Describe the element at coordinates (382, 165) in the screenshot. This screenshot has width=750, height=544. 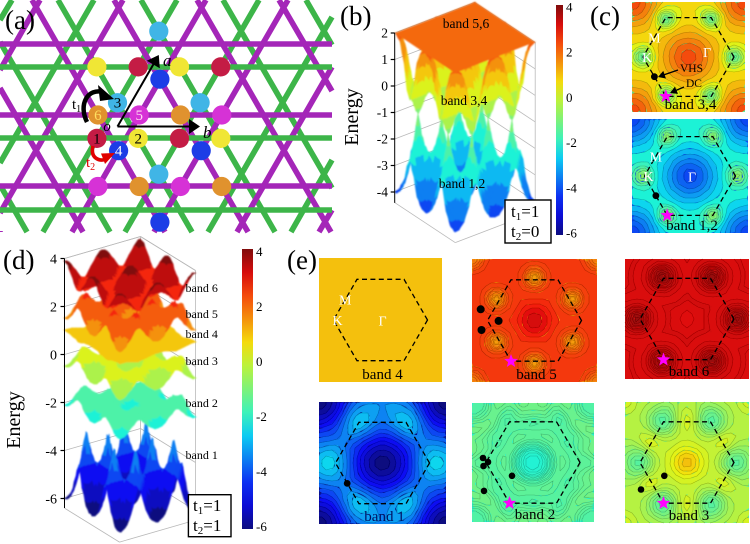
I see `svg-text: -3` at that location.